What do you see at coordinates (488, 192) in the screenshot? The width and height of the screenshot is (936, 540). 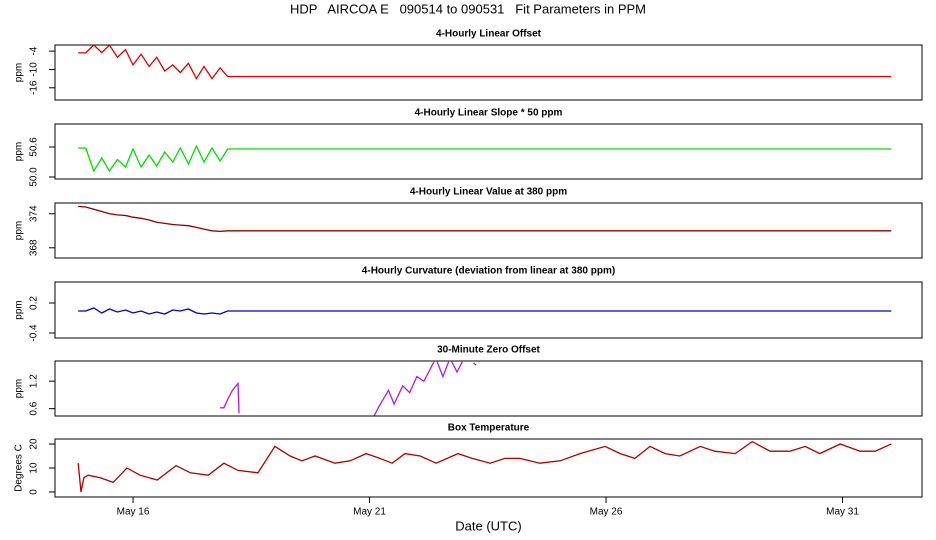 I see `panel-title: 4-Hourly Linear Value at 380 ppm` at bounding box center [488, 192].